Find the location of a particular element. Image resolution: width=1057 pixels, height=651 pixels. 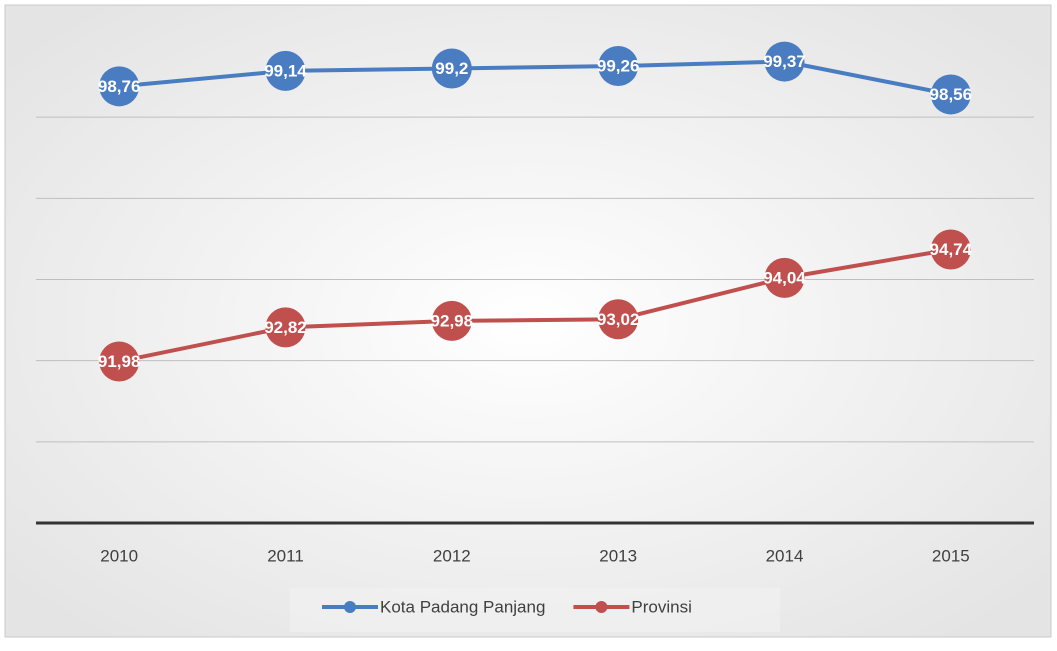

x-tick-label: 2010 is located at coordinates (119, 555).